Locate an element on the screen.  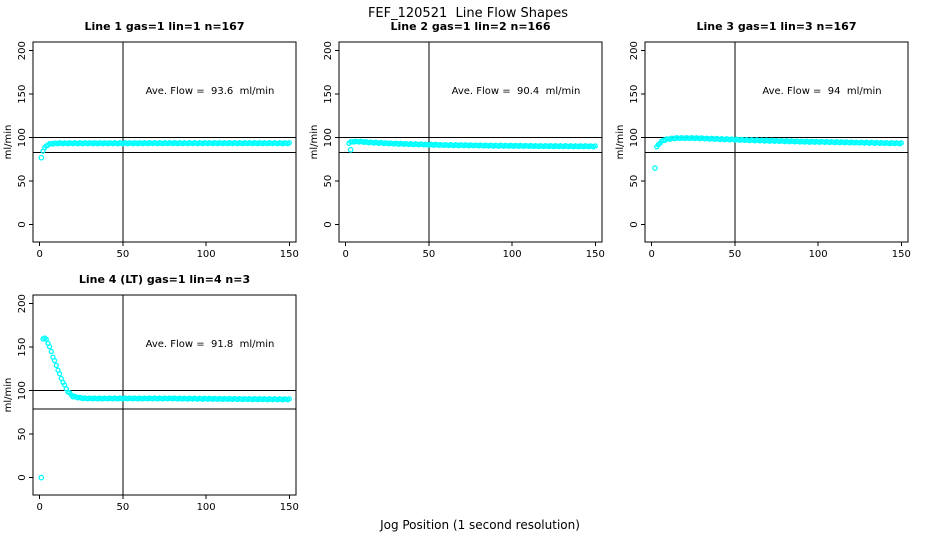
panel-3-ave-flow-annotation: Ave. Flow = 94 ml/min is located at coordinates (822, 91).